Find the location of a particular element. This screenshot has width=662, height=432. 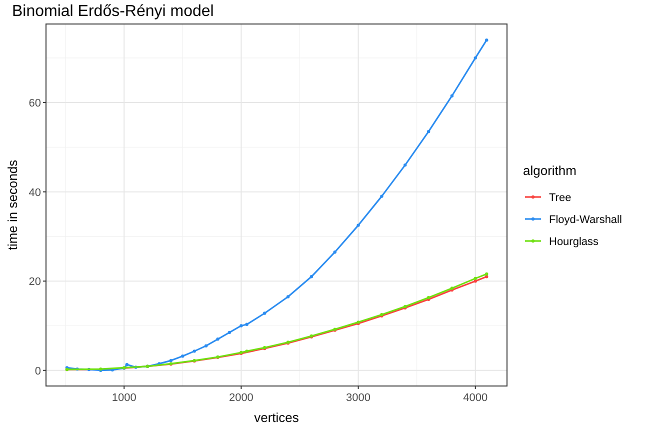

x-tick-label: 2000 is located at coordinates (241, 398).